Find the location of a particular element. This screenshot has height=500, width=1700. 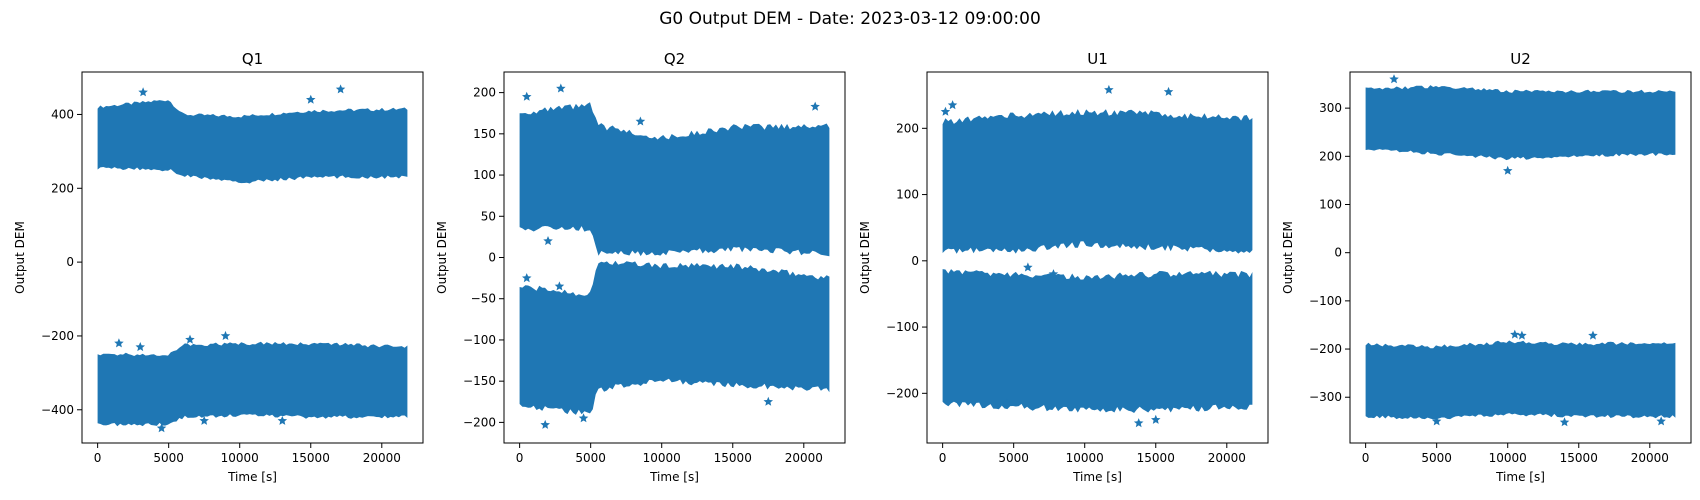

y-tick-label: 150 is located at coordinates (484, 134).